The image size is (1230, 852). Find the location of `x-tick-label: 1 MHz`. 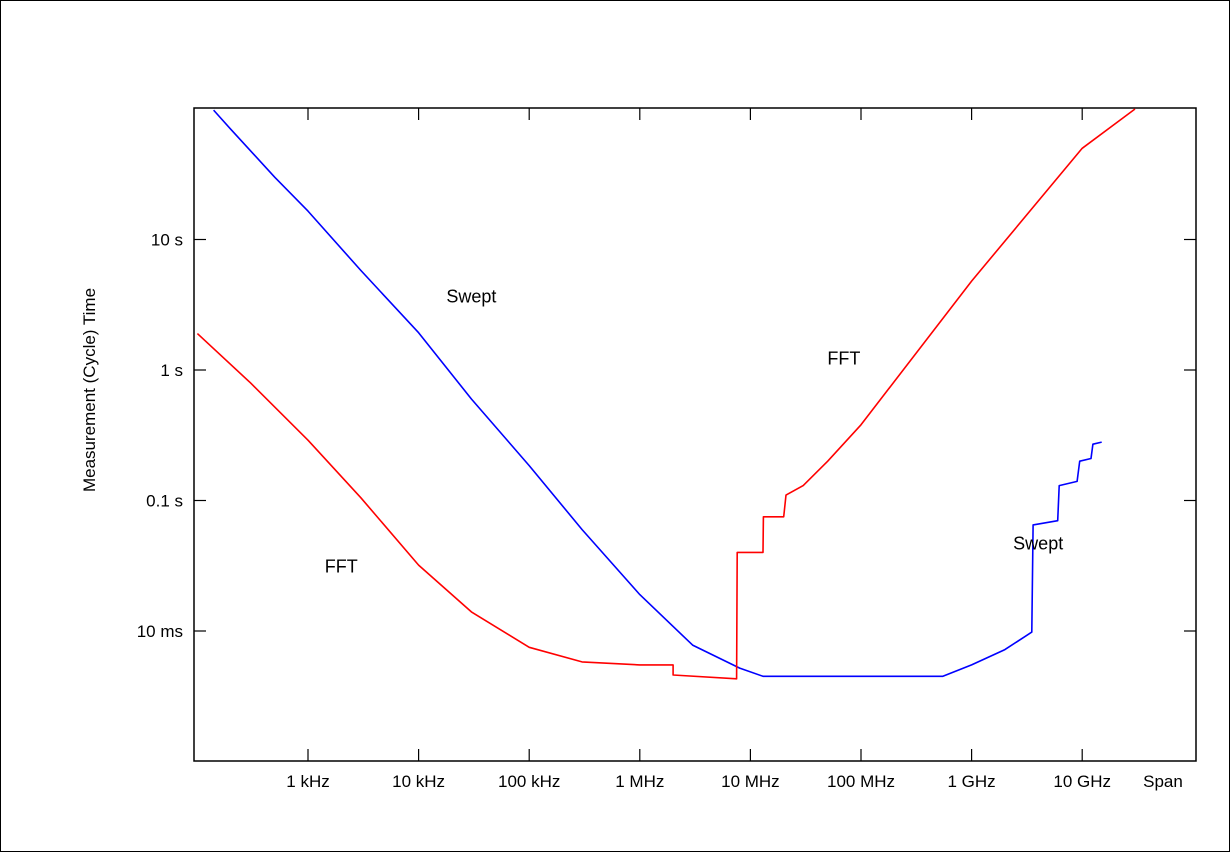

x-tick-label: 1 MHz is located at coordinates (639, 781).